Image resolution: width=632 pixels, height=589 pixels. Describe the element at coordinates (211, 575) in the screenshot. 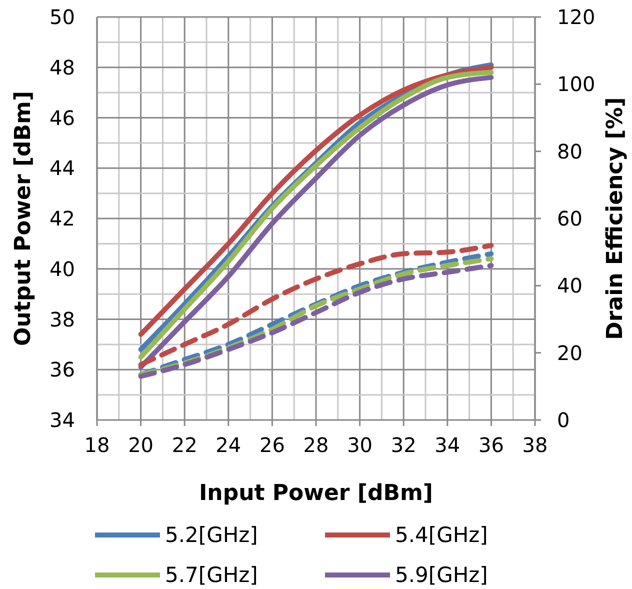

I see `legend-label: 5.7[GHz]` at that location.